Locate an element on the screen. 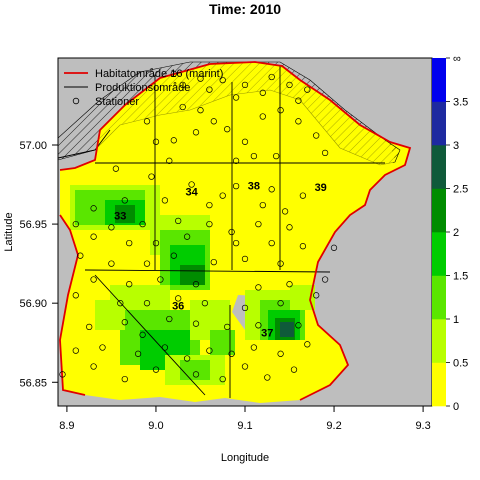 Image resolution: width=480 pixels, height=480 pixels. colorbar-tick-label: ∞ is located at coordinates (457, 59).